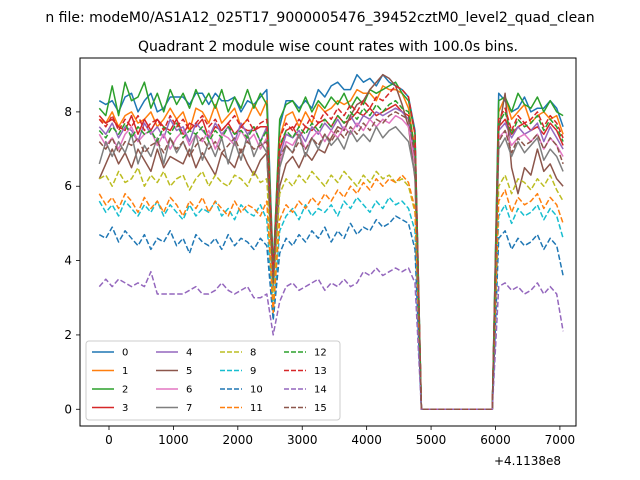 This screenshot has width=640, height=480. I want to click on y-tick-label: 8, so click(68, 112).